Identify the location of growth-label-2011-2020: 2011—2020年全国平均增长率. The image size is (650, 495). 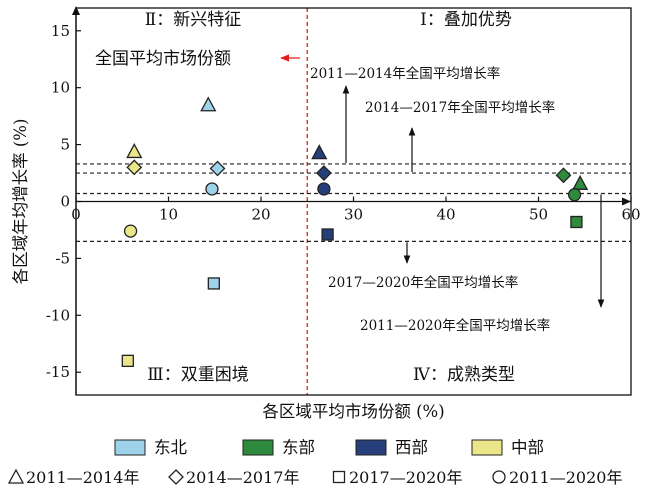
(455, 325).